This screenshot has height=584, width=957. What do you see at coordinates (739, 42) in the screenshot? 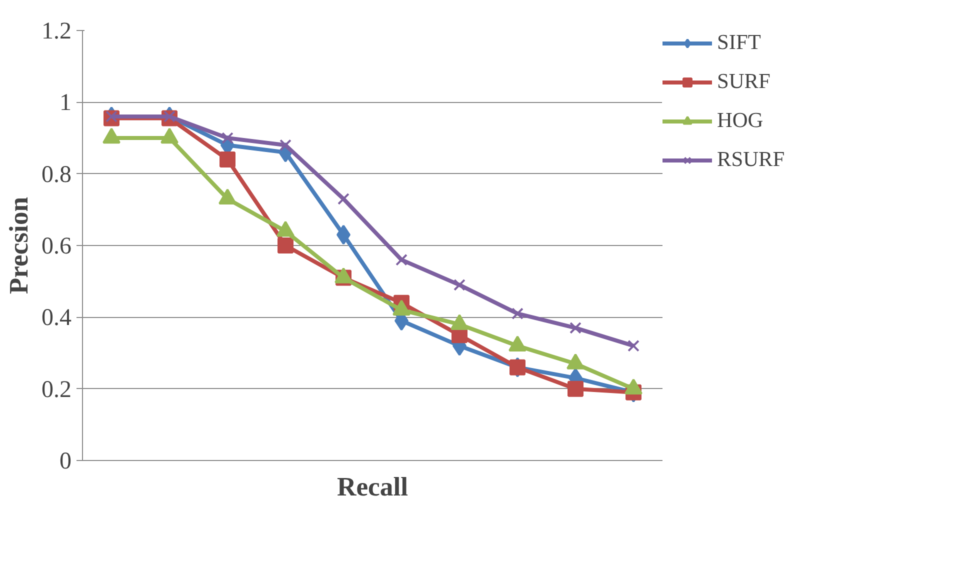
I see `legend-label: SIFT` at bounding box center [739, 42].